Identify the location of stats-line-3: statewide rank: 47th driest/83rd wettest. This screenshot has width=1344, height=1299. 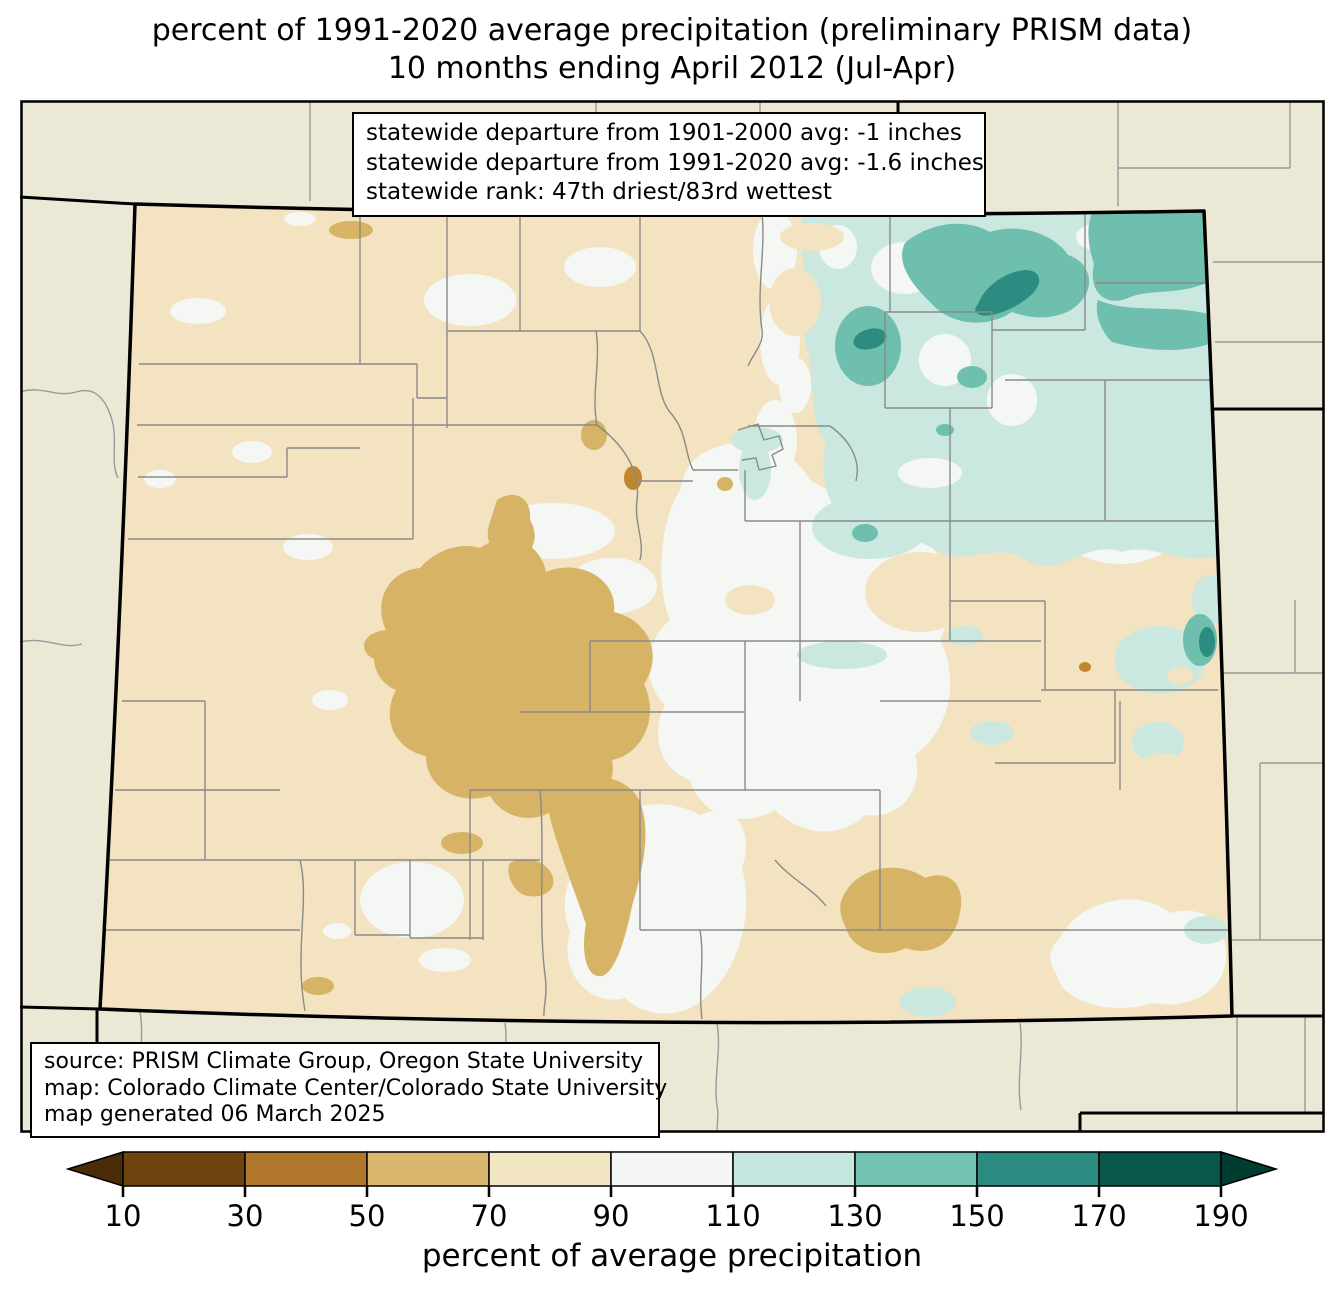
(599, 192).